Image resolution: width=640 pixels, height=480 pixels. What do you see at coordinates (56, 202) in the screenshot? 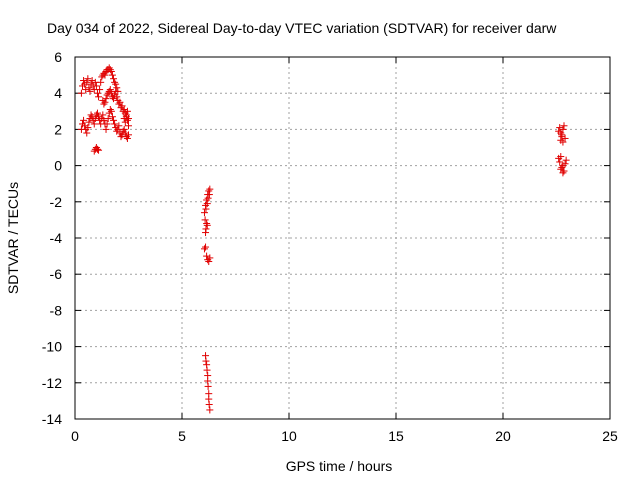
I see `y-tick-label: -2` at bounding box center [56, 202].